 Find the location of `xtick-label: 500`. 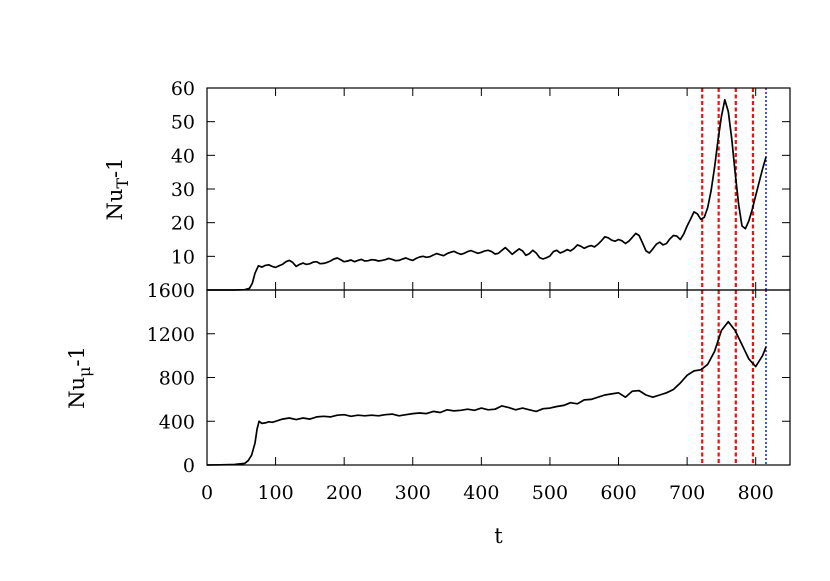

xtick-label: 500 is located at coordinates (550, 493).